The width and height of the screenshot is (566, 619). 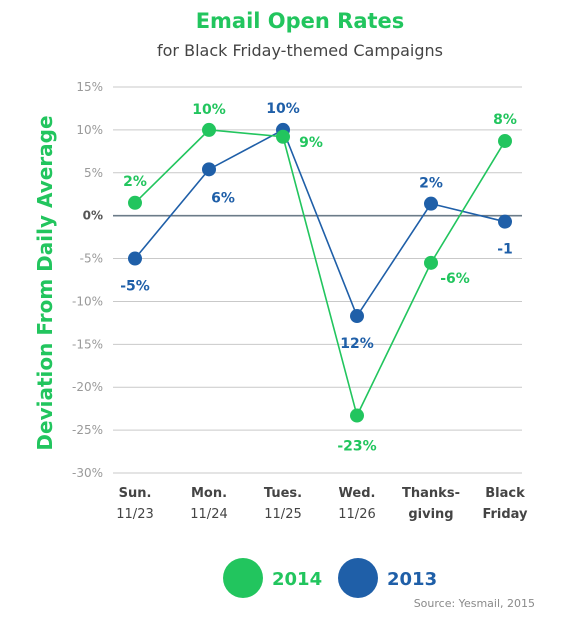 What do you see at coordinates (87, 301) in the screenshot?
I see `y-tick-label: -10%` at bounding box center [87, 301].